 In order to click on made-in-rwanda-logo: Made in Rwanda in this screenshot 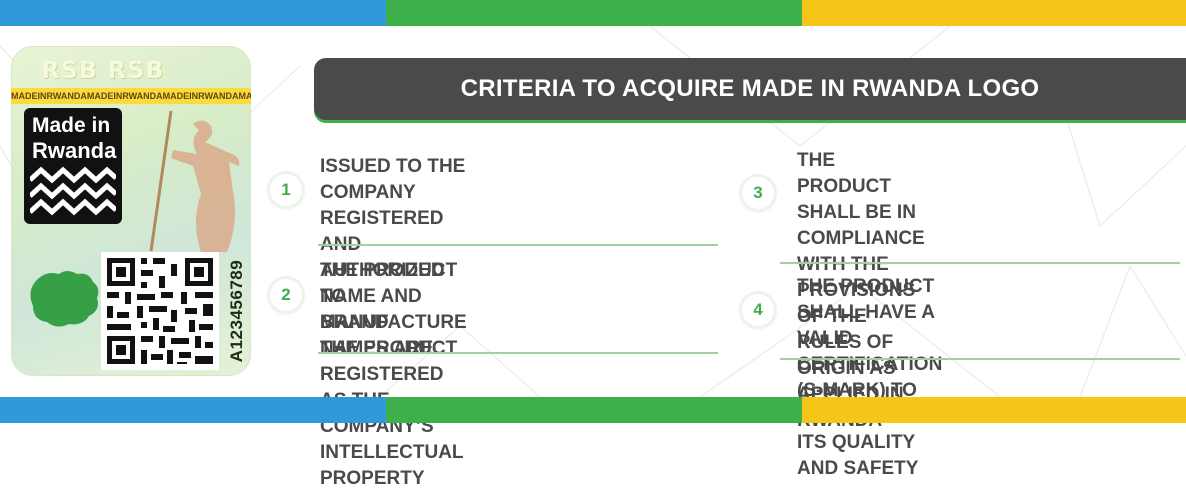, I will do `click(73, 166)`.